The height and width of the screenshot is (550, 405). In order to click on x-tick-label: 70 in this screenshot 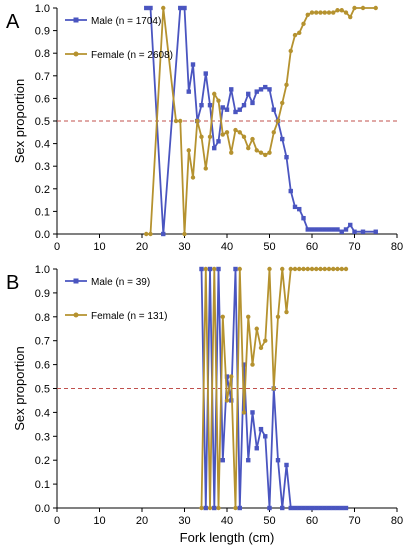, I will do `click(354, 247)`.